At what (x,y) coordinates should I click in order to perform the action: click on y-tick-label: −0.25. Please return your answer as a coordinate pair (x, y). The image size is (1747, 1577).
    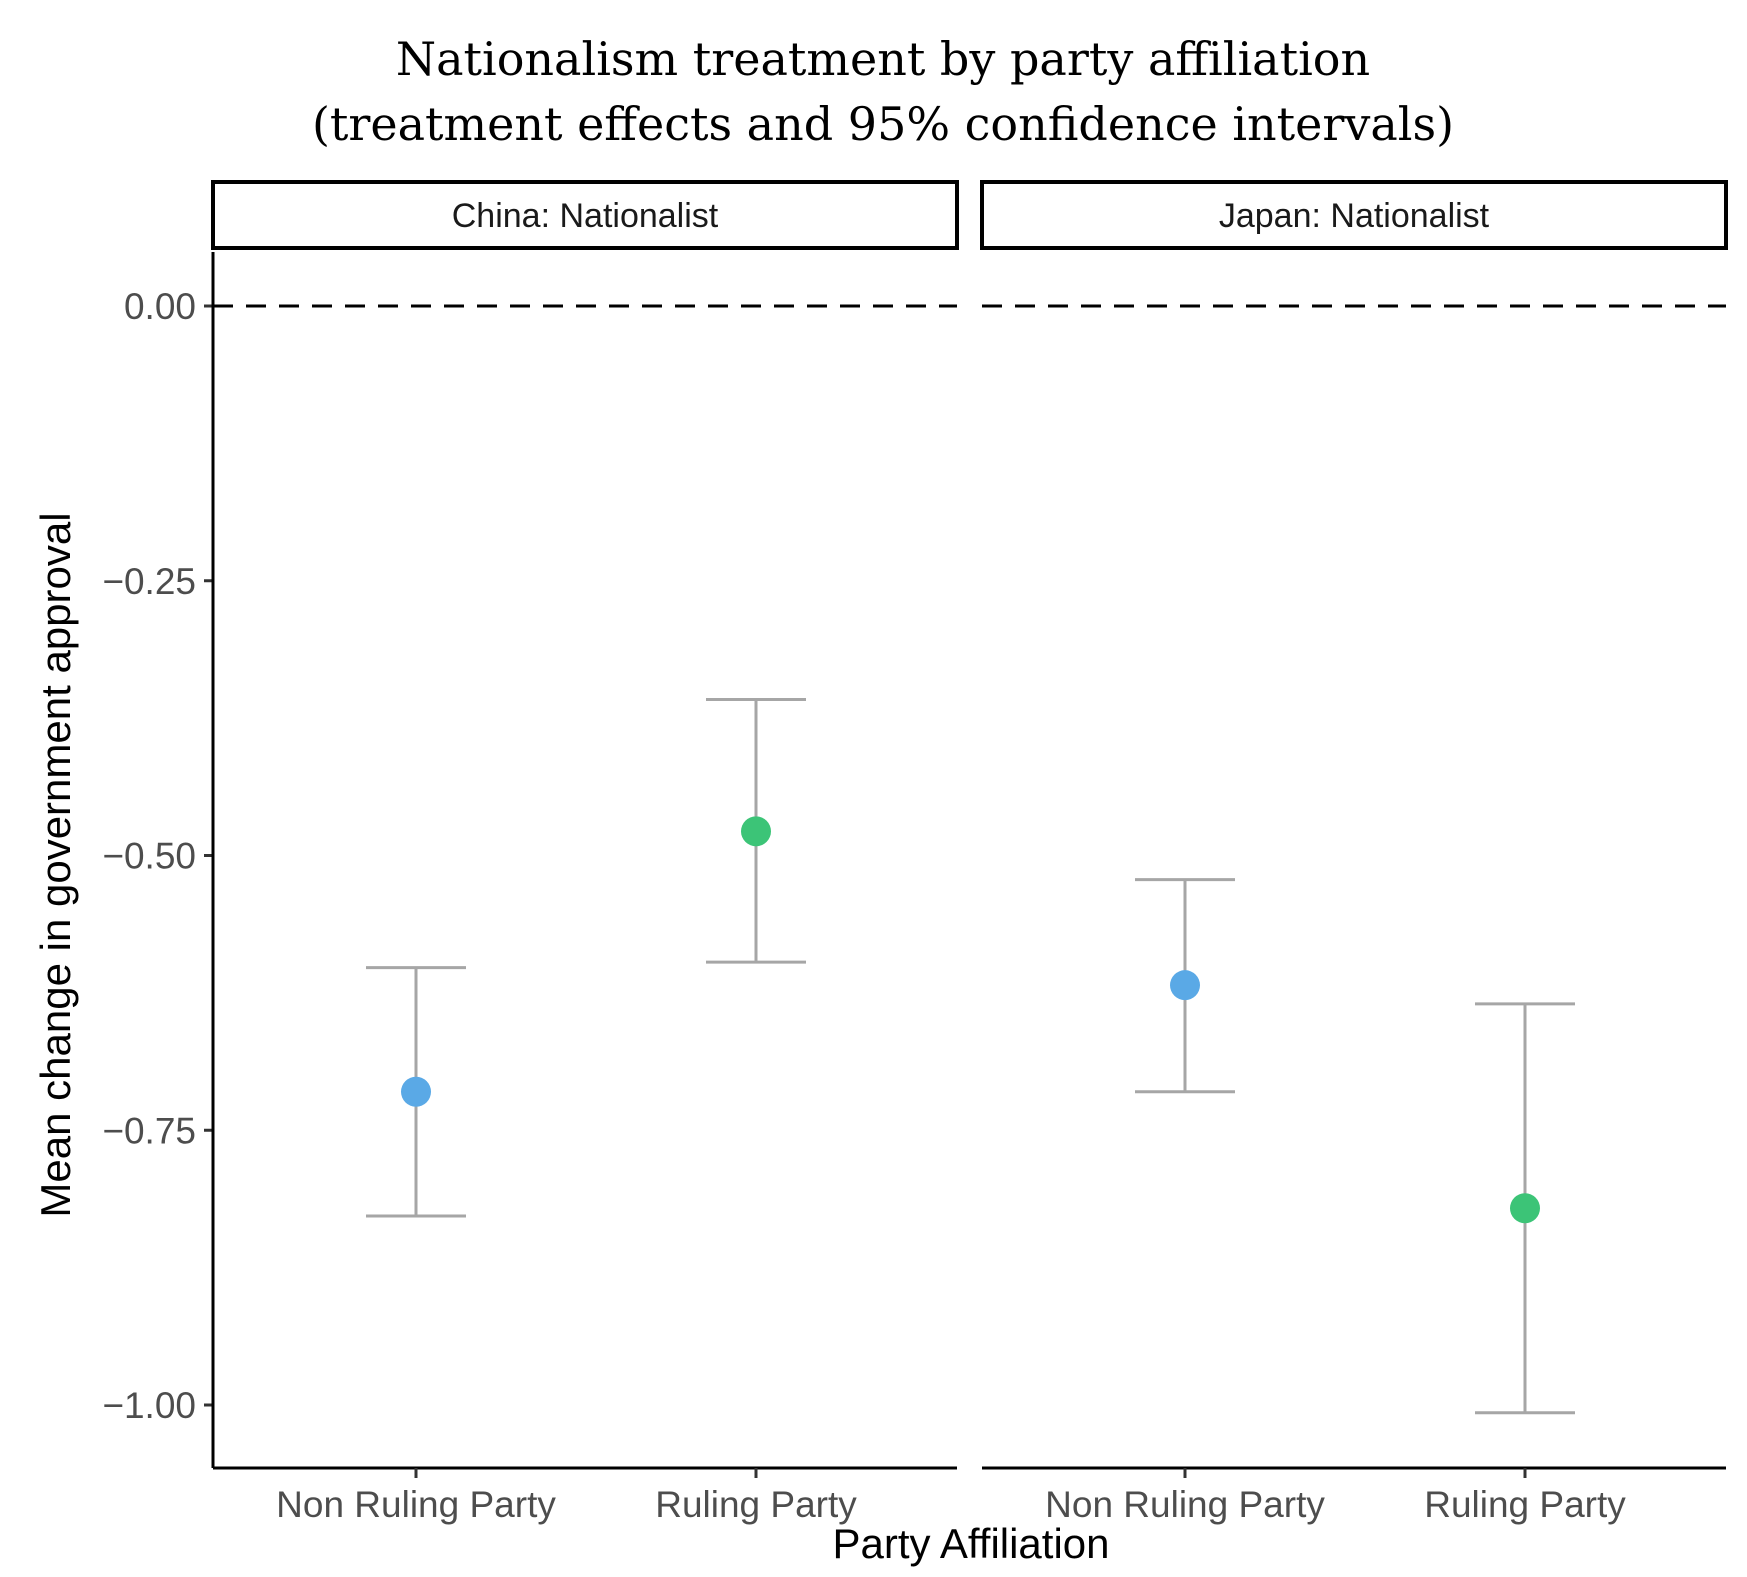
    Looking at the image, I should click on (149, 581).